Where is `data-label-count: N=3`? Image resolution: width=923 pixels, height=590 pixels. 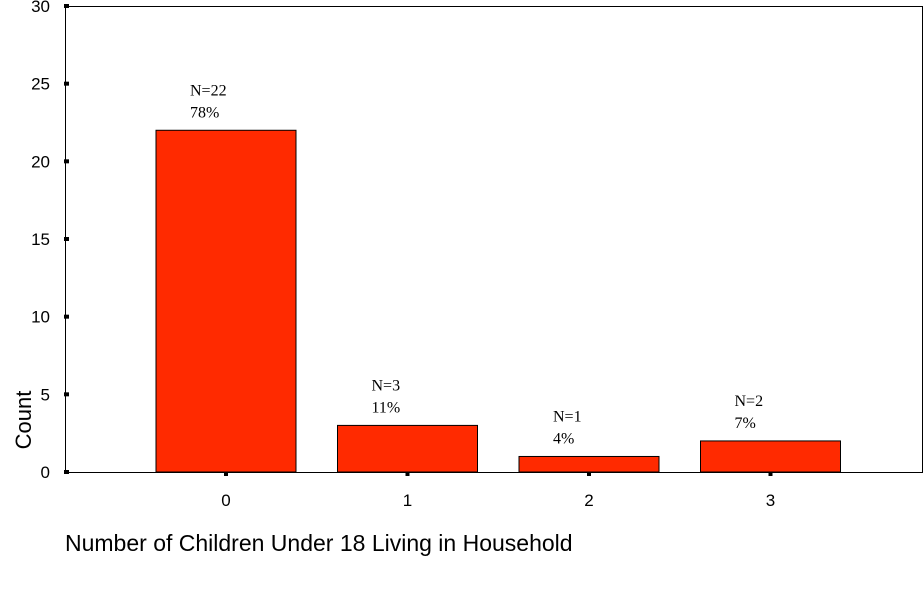
data-label-count: N=3 is located at coordinates (386, 385).